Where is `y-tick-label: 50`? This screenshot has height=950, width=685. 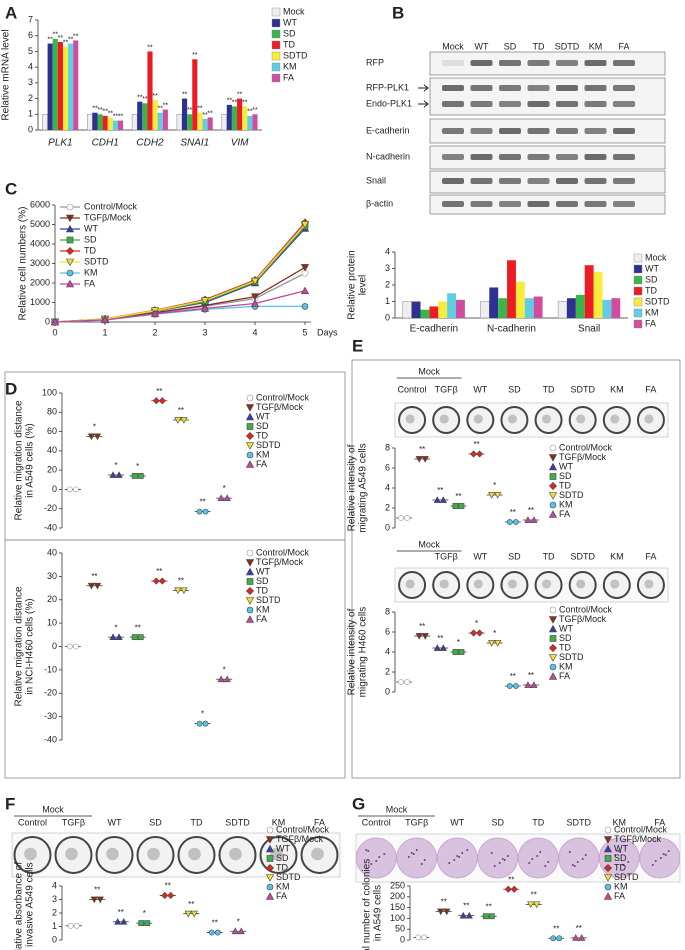 y-tick-label: 50 is located at coordinates (400, 929).